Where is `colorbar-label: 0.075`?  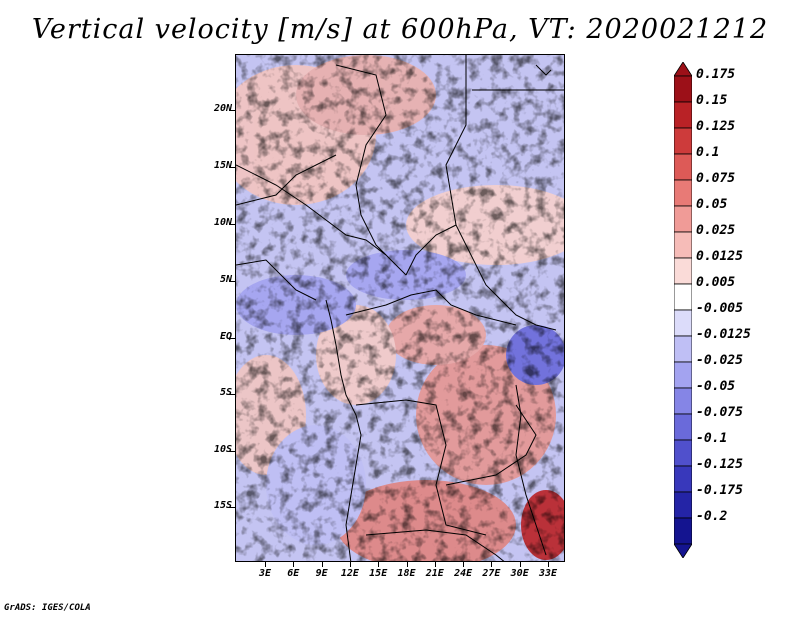
colorbar-label: 0.075 is located at coordinates (716, 178).